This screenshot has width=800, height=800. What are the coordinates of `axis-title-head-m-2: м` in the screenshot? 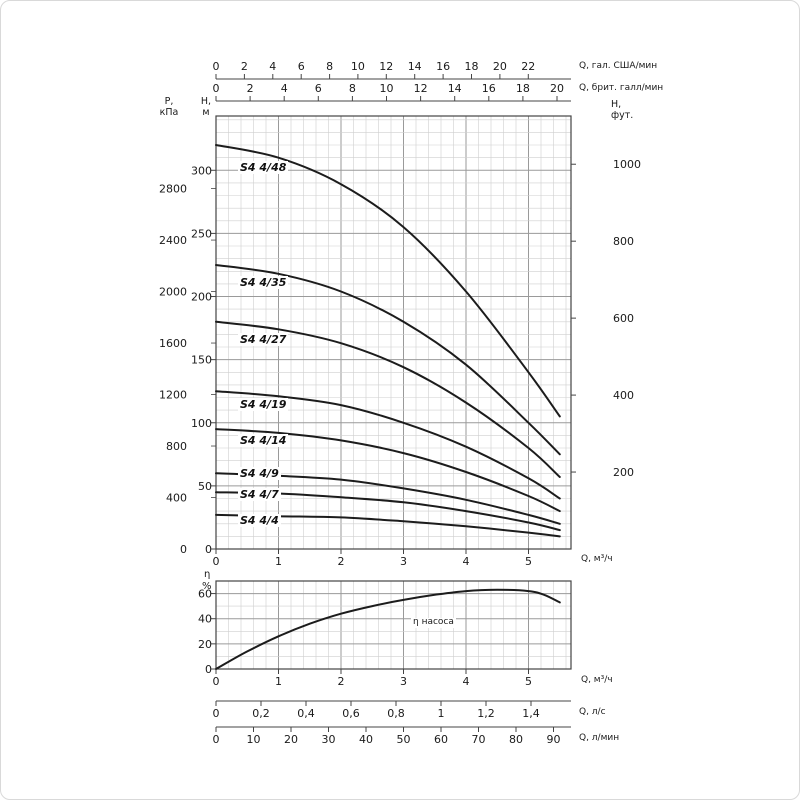 It's located at (206, 112).